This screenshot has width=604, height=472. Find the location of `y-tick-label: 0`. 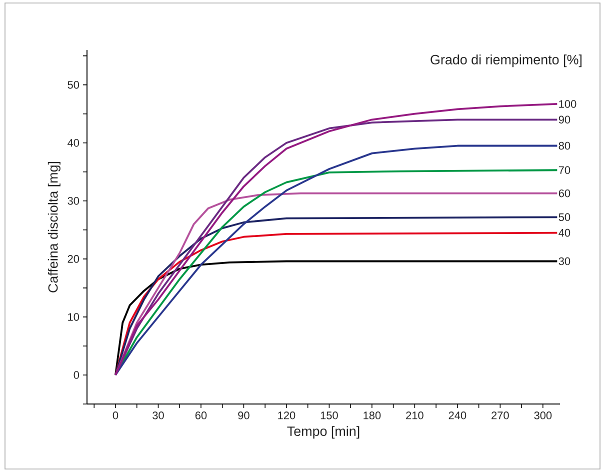

y-tick-label: 0 is located at coordinates (77, 375).